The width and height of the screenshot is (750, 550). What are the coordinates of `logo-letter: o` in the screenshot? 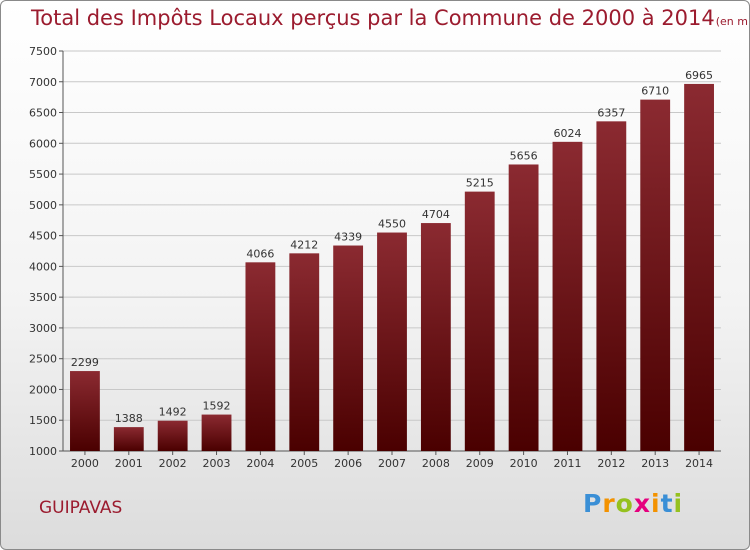 It's located at (624, 503).